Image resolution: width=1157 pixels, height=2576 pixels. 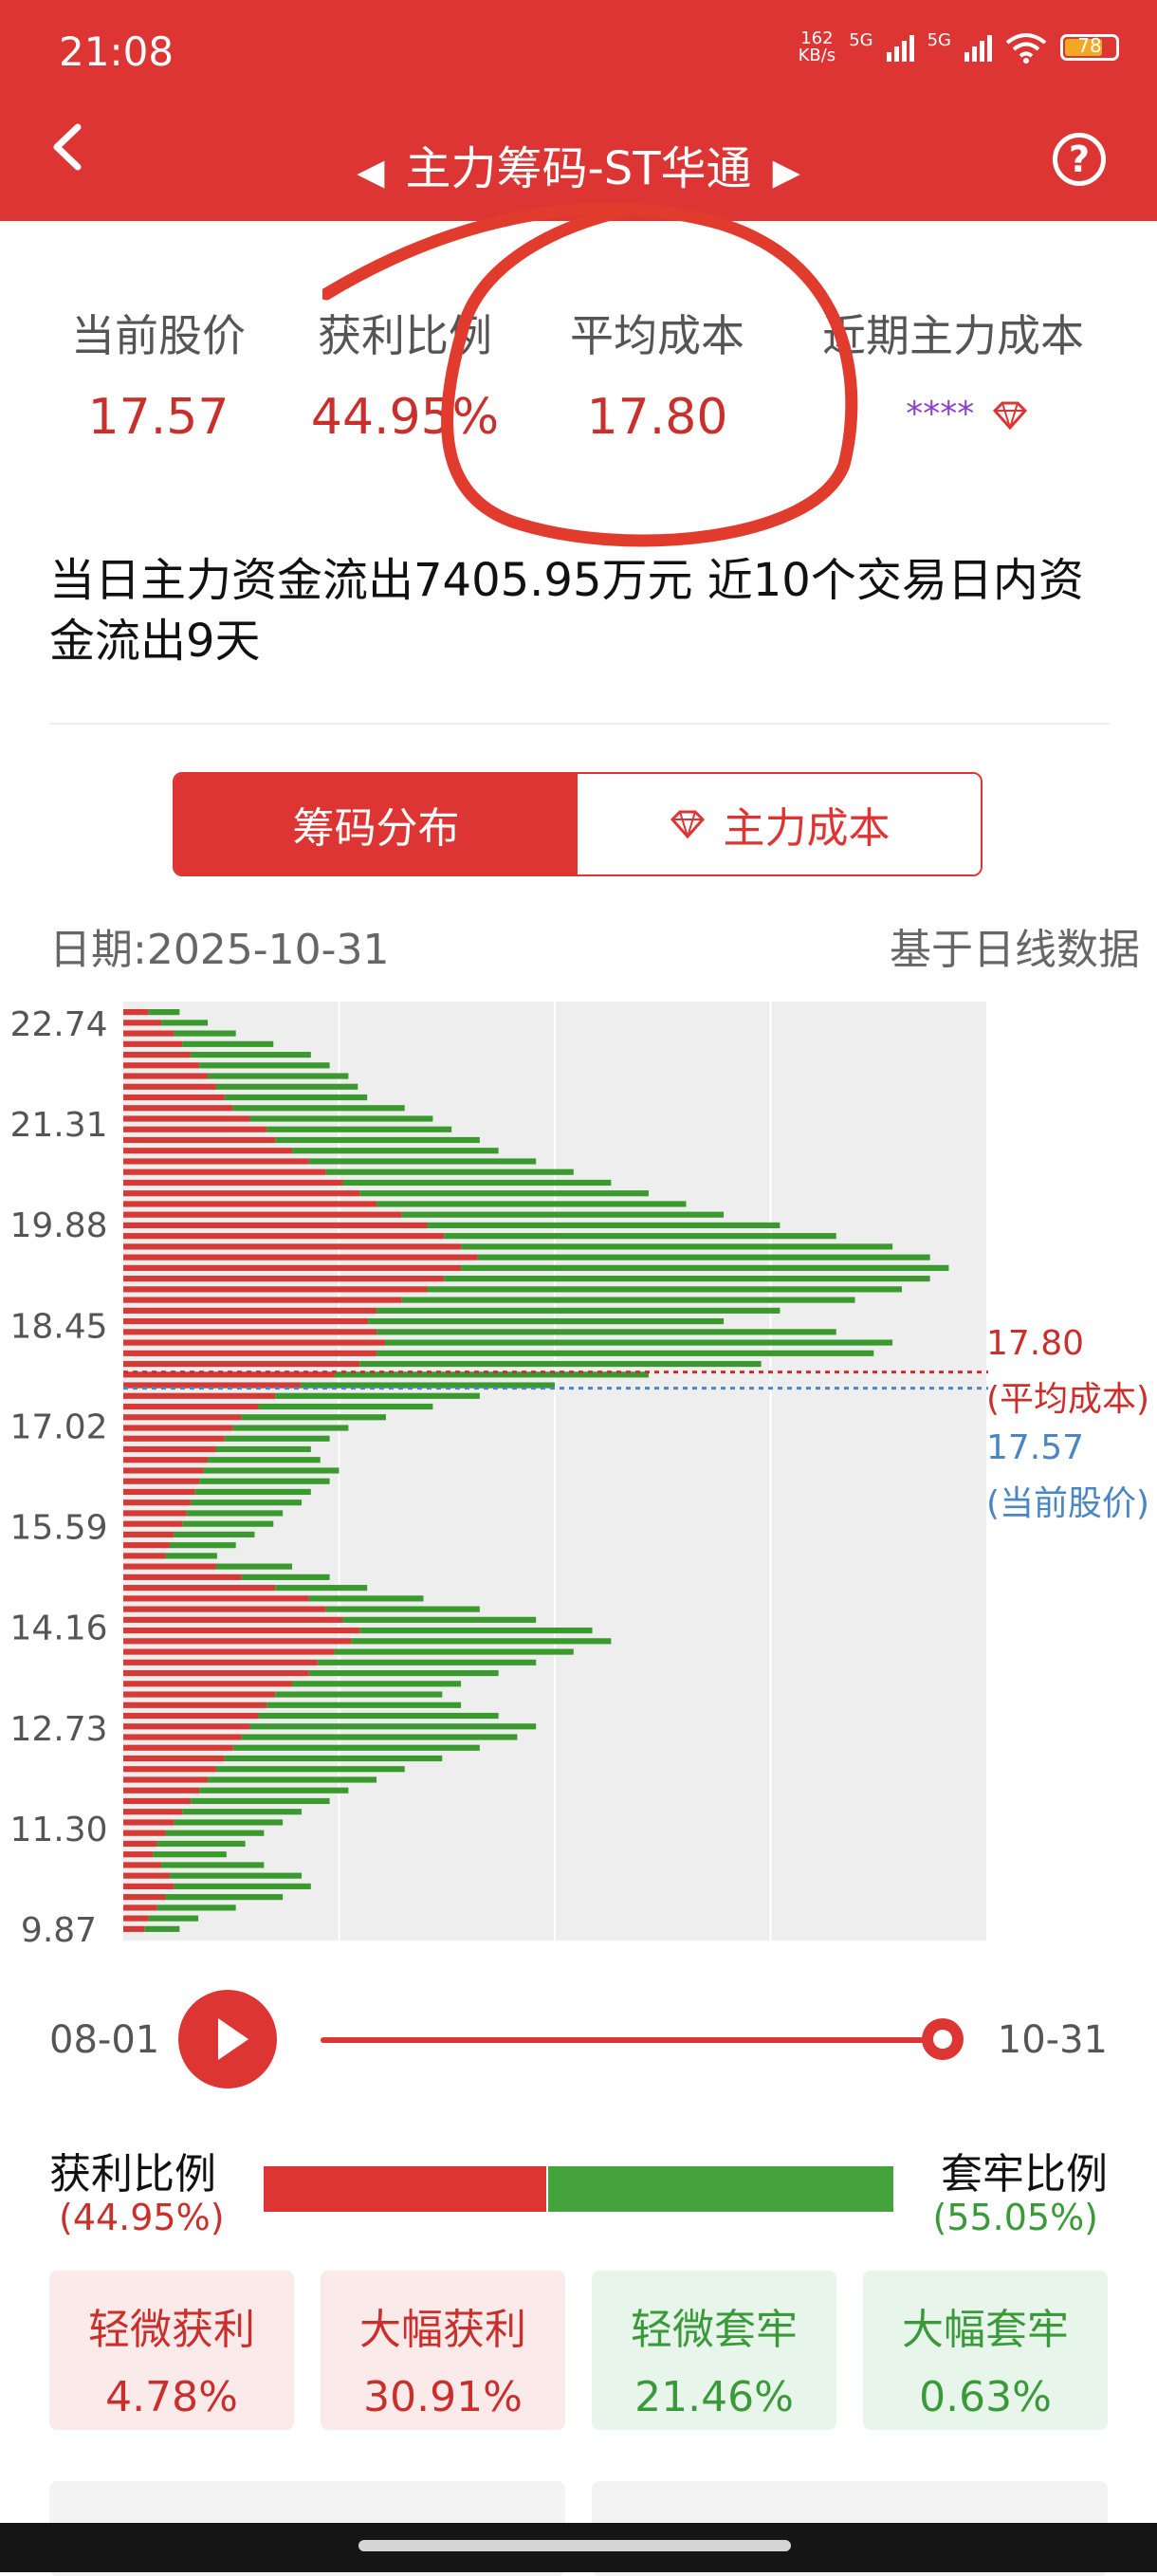 I want to click on status-time: 21:08, so click(x=116, y=51).